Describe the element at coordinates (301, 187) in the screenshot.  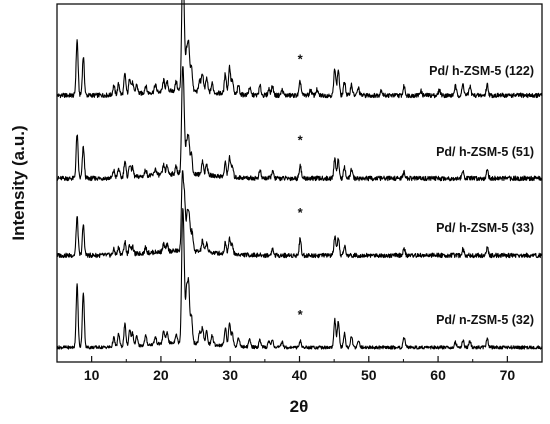
I see `peak-marker-layer: * * * *` at that location.